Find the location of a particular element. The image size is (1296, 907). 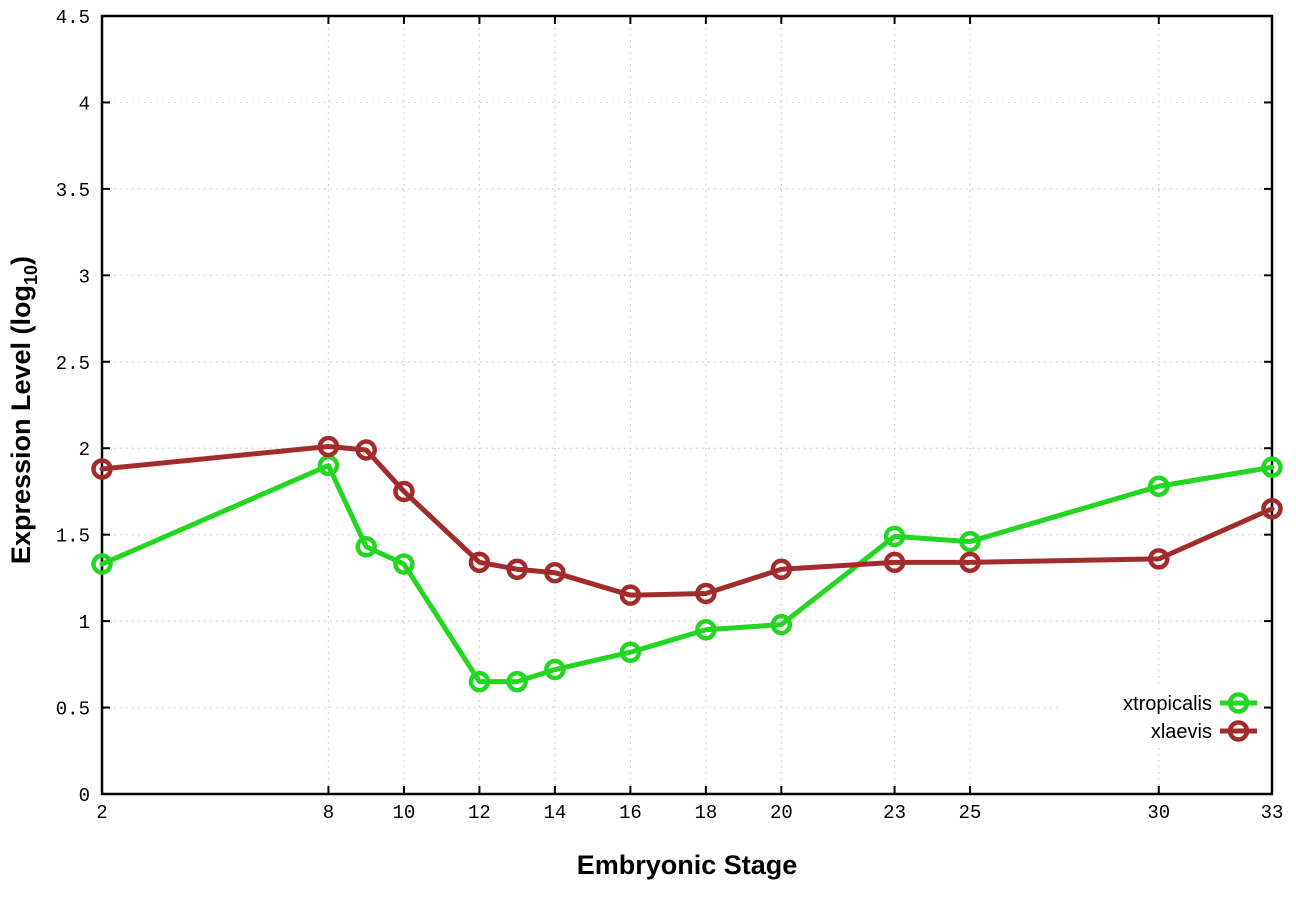

legend-background is located at coordinates (1158, 717).